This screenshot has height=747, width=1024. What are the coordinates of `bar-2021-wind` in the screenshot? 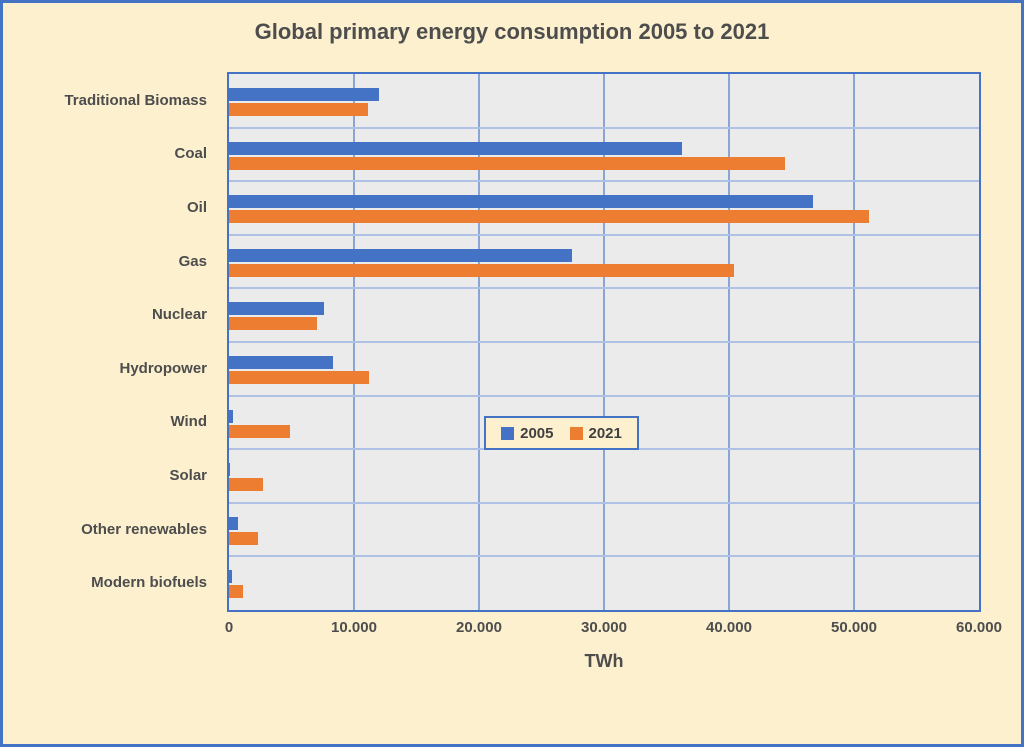 It's located at (260, 431).